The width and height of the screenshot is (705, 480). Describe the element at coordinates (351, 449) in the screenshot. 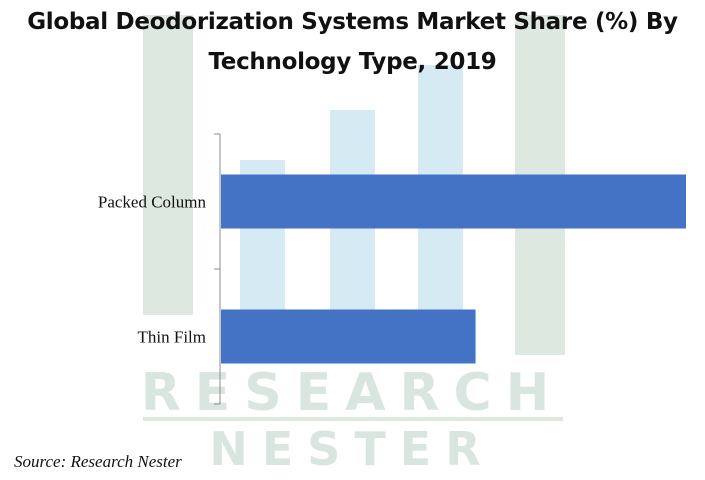

I see `svg-text: NESTER` at that location.